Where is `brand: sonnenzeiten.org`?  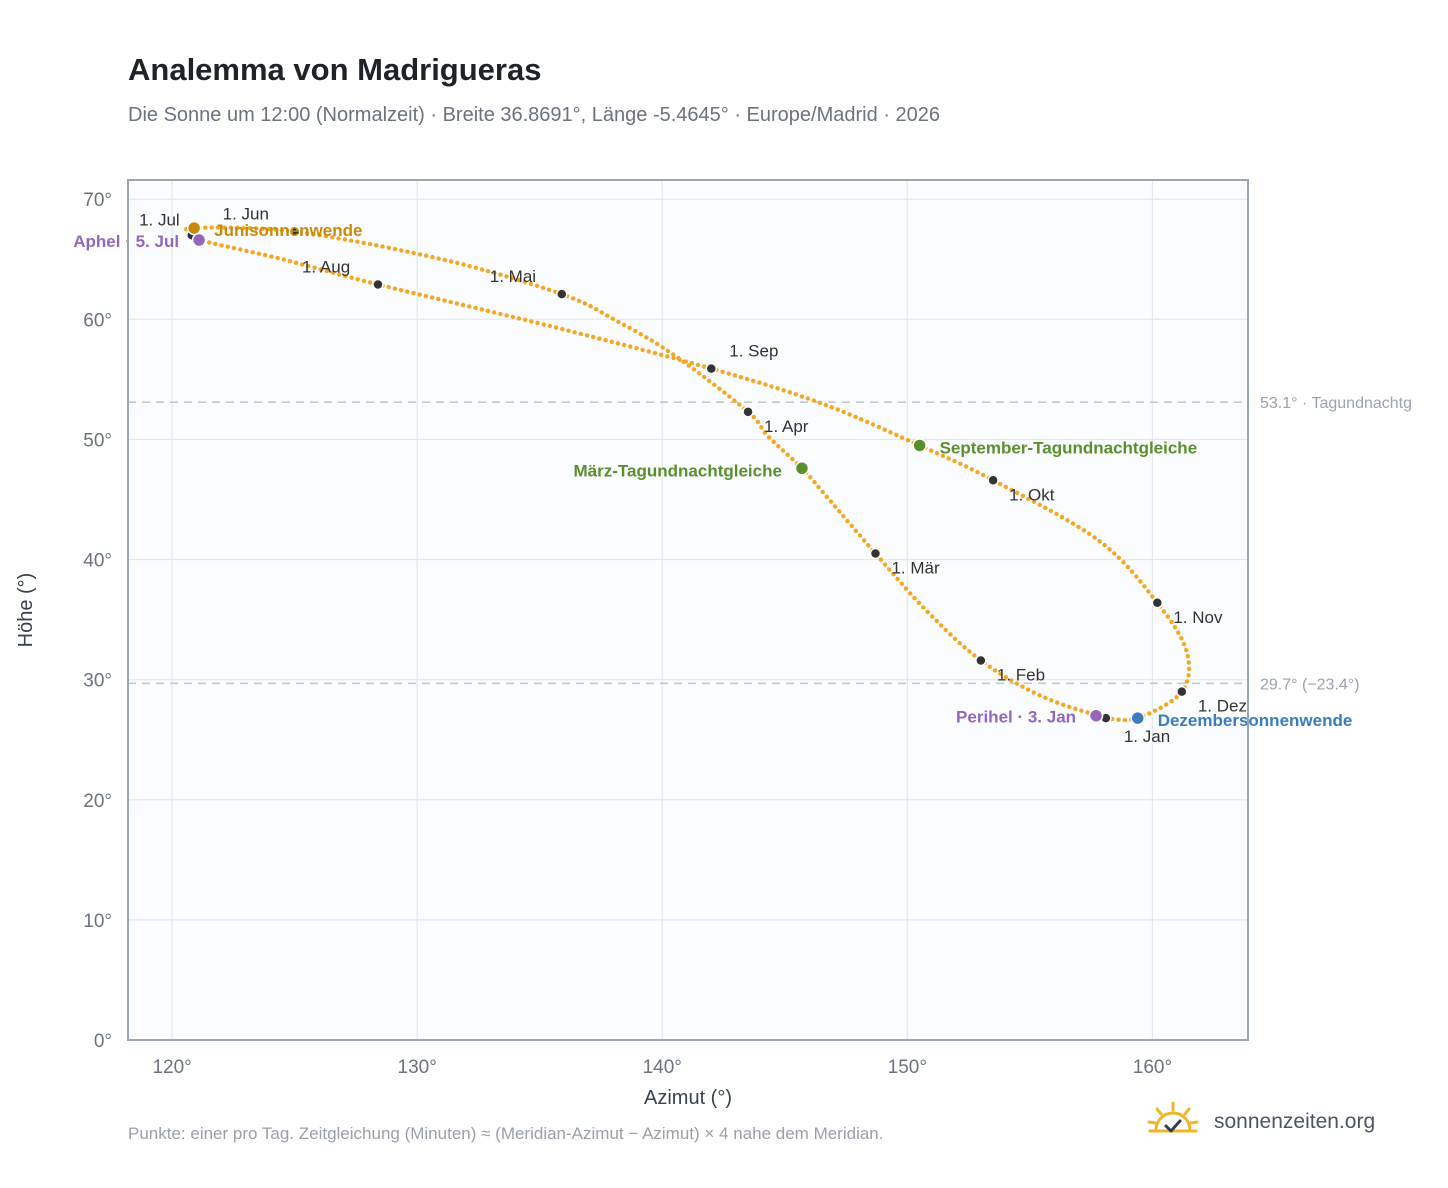
brand: sonnenzeiten.org is located at coordinates (1260, 1122).